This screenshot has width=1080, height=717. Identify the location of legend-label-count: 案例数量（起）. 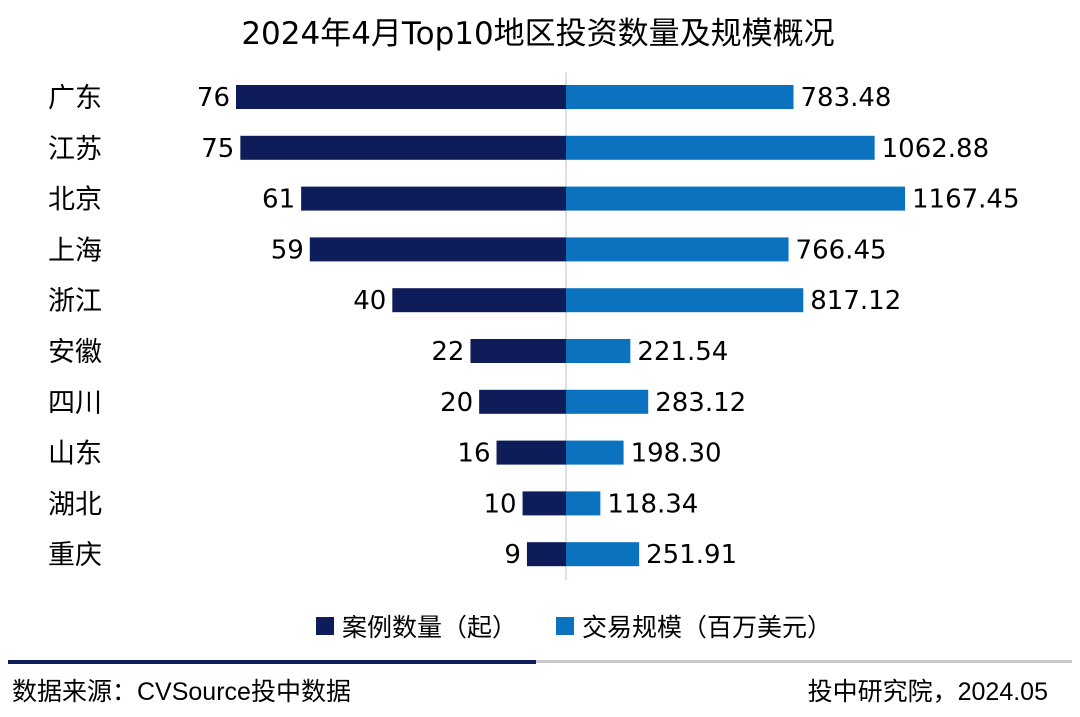
(429, 627).